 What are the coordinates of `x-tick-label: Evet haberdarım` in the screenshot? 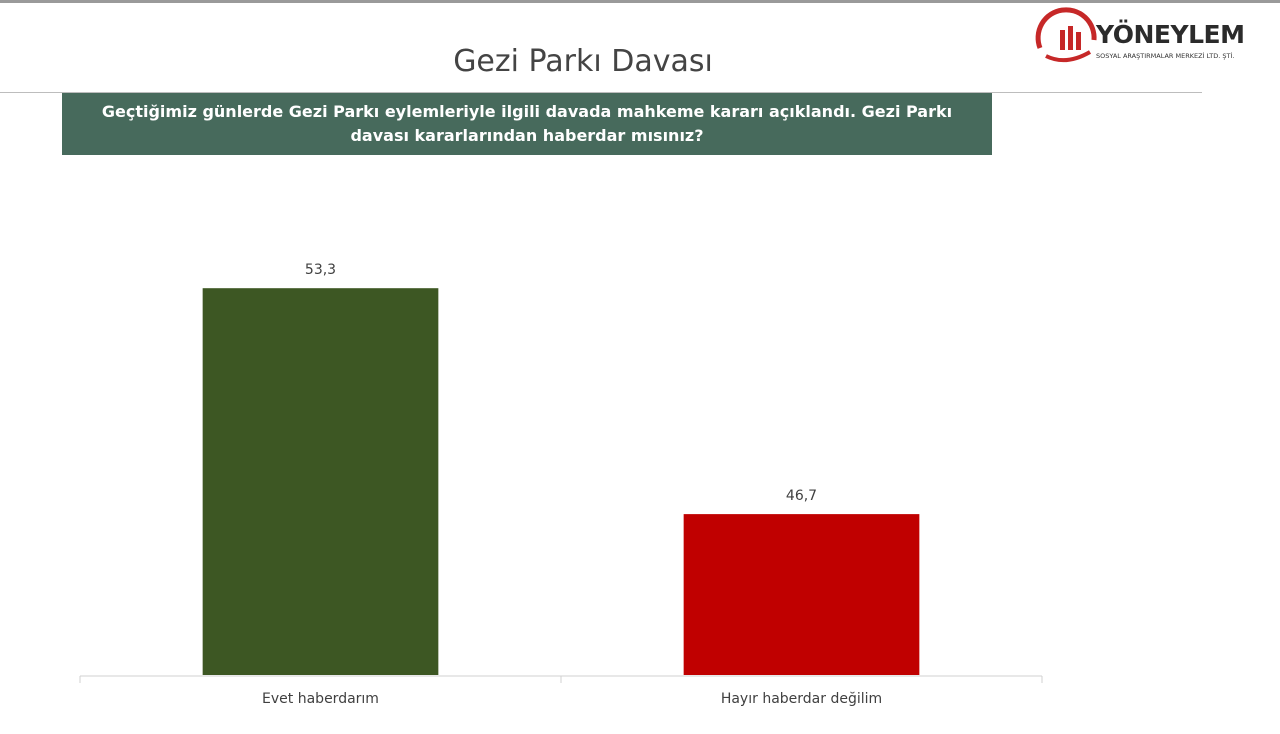 It's located at (320, 699).